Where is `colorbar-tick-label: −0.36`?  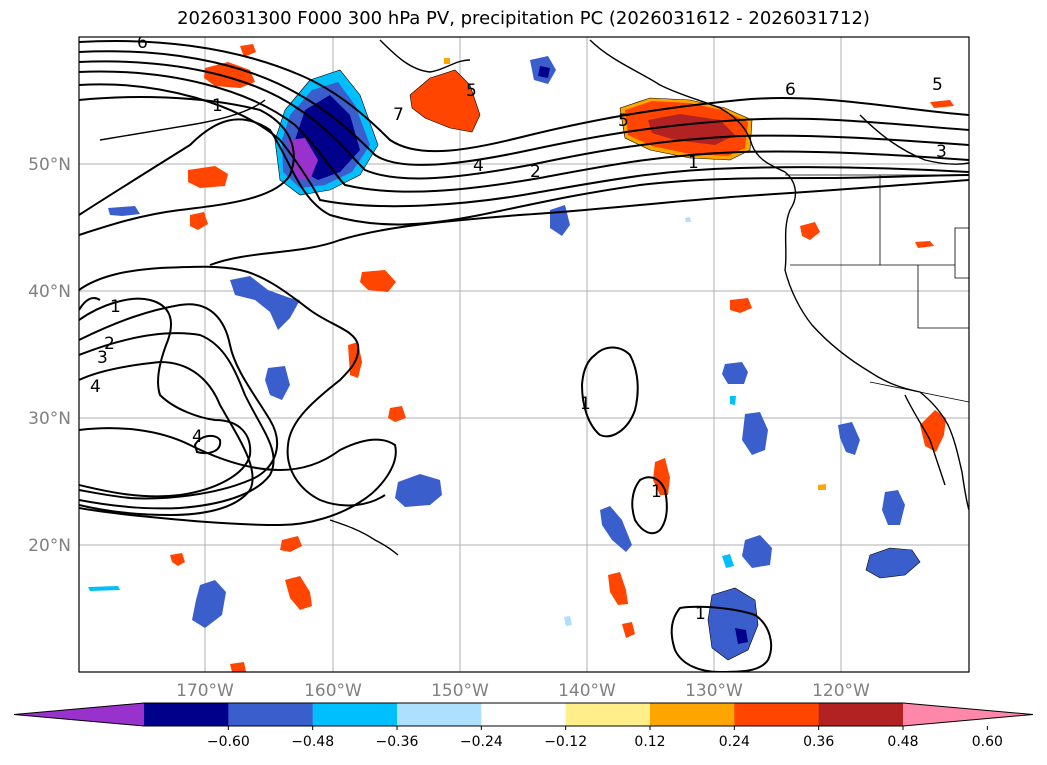 colorbar-tick-label: −0.36 is located at coordinates (397, 742).